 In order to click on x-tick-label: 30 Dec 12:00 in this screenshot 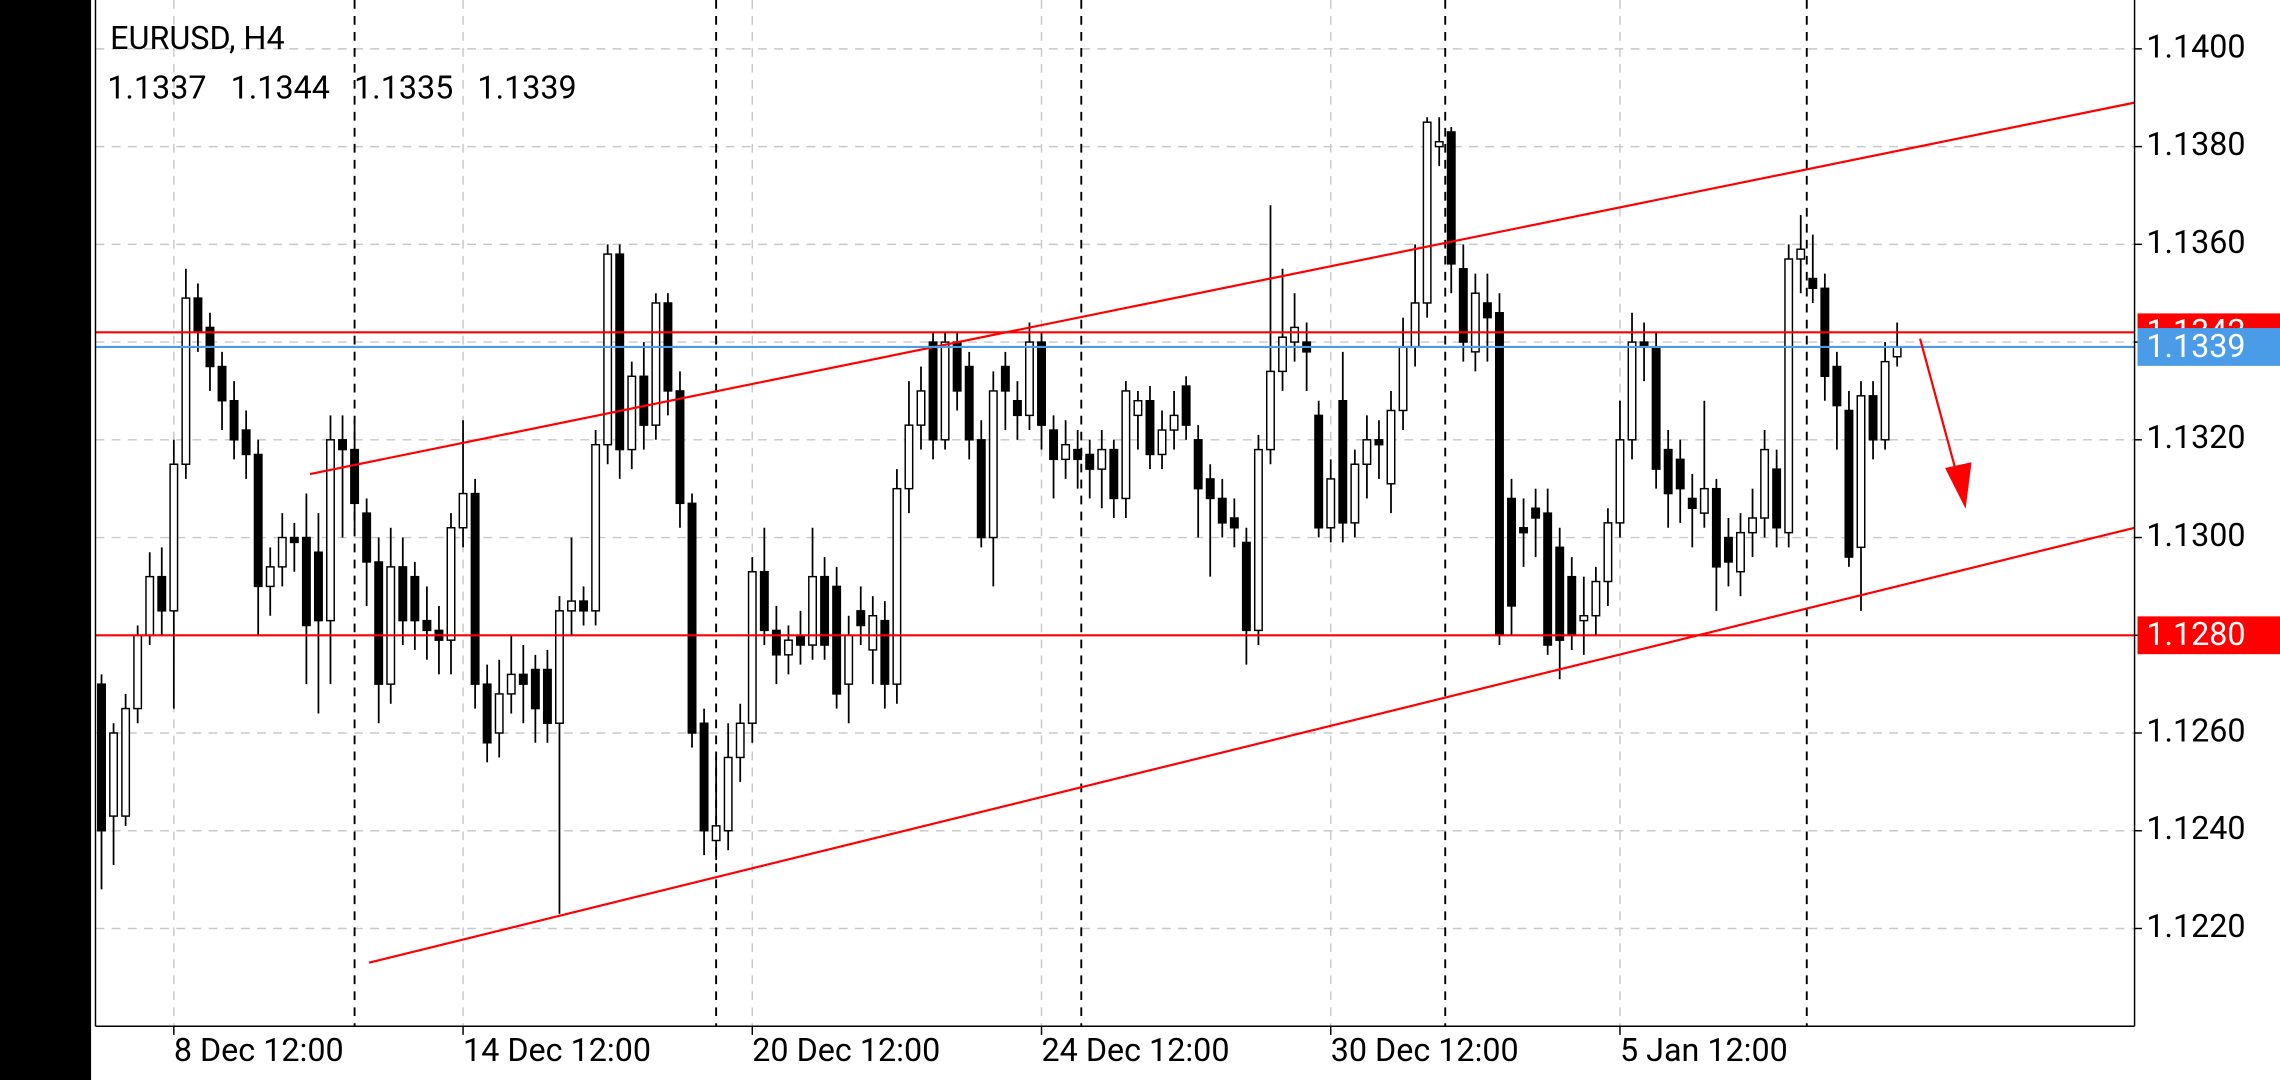, I will do `click(1425, 1050)`.